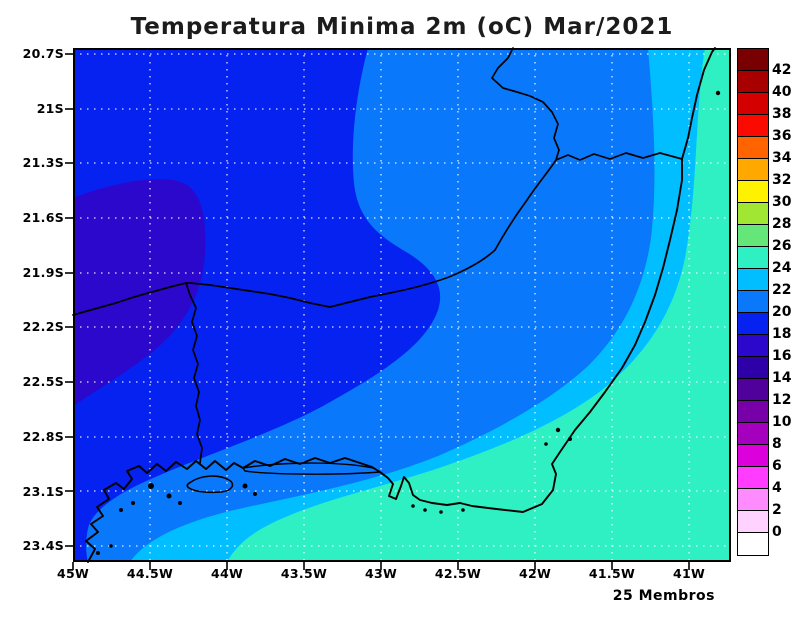  Describe the element at coordinates (777, 532) in the screenshot. I see `colorbar-value-label: 0` at that location.